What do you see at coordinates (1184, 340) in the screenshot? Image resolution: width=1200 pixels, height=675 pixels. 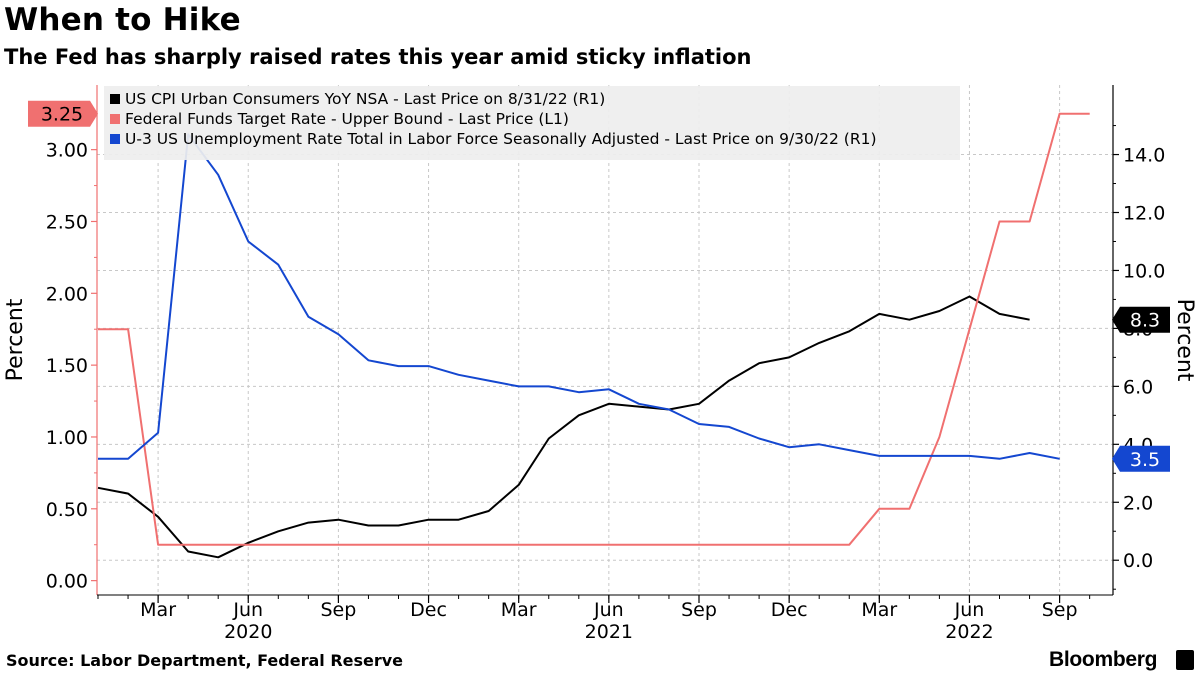 I see `right-axis-label: Percent` at bounding box center [1184, 340].